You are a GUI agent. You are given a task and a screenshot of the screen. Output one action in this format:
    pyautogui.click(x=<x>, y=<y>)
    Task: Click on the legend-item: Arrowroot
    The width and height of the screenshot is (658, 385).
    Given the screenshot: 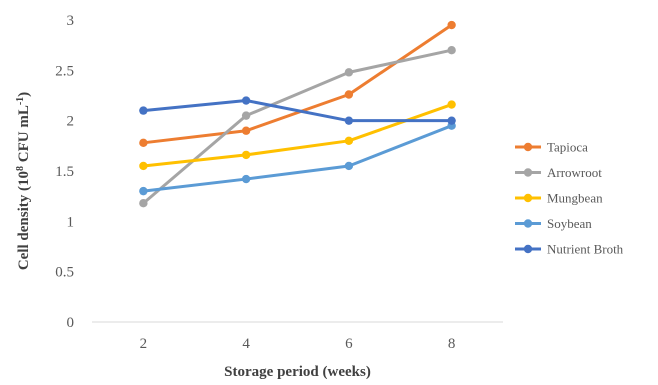 What is the action you would take?
    pyautogui.click(x=558, y=172)
    